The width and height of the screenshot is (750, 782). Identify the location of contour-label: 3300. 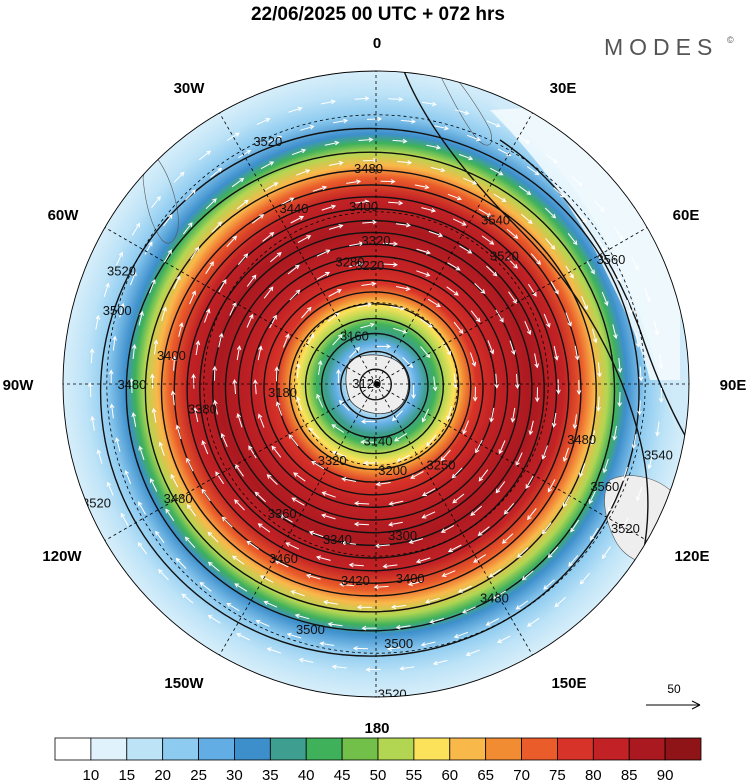
(402, 535).